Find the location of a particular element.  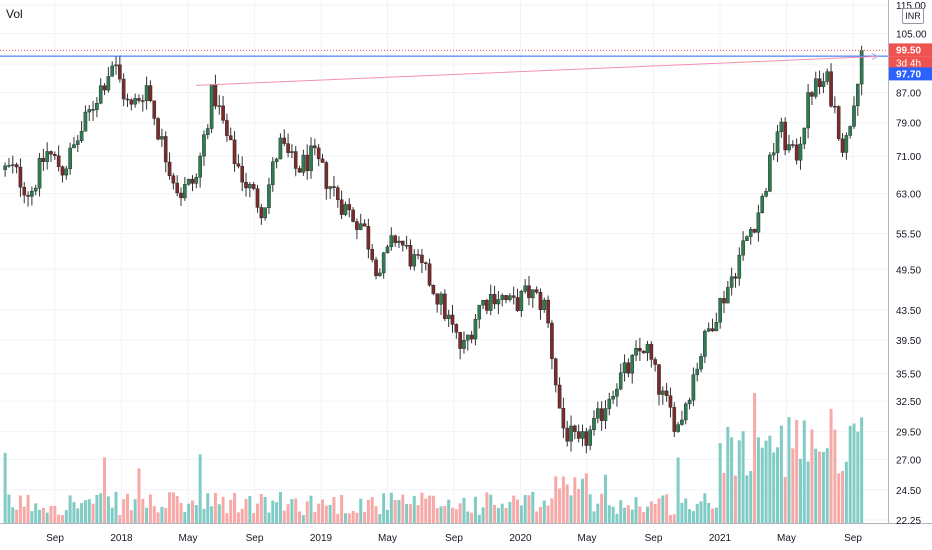

countdown-value: 3d 4h is located at coordinates (908, 63).